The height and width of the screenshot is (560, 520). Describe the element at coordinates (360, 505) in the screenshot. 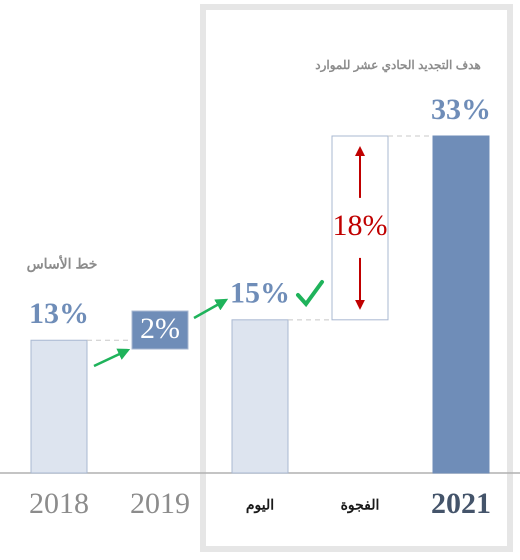

I see `x-tick-label: الفجوة` at that location.